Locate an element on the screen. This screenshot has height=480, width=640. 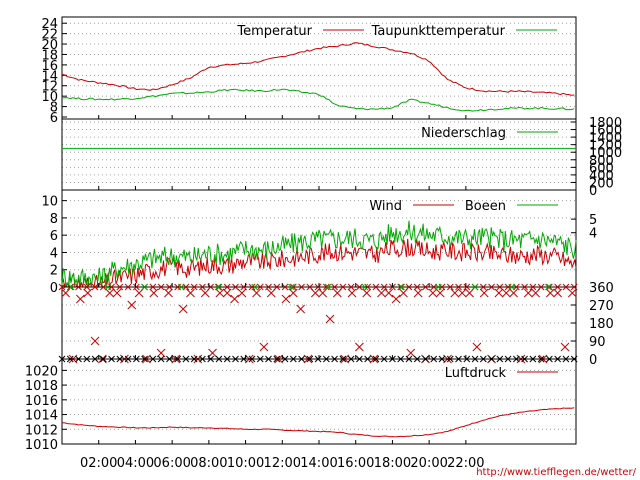
temperature-series-line is located at coordinates (318, 69).